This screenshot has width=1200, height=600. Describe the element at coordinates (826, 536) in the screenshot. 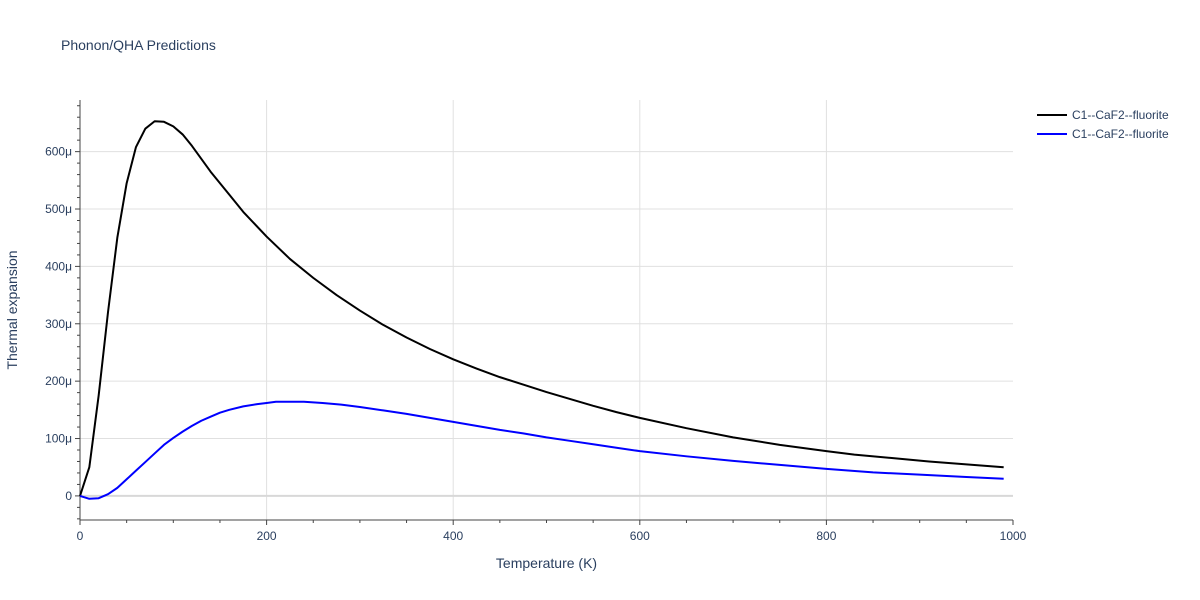

I see `x-tick-label: 800` at that location.